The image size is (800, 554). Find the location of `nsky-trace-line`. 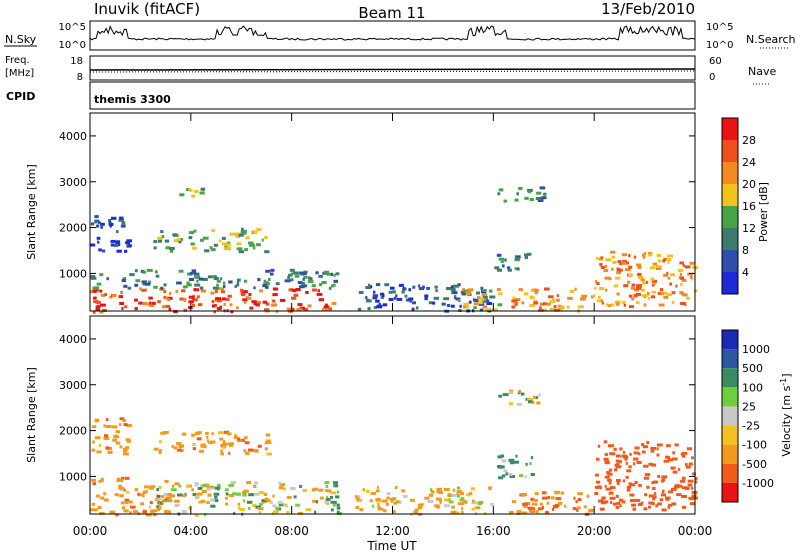

nsky-trace-line is located at coordinates (392, 33).